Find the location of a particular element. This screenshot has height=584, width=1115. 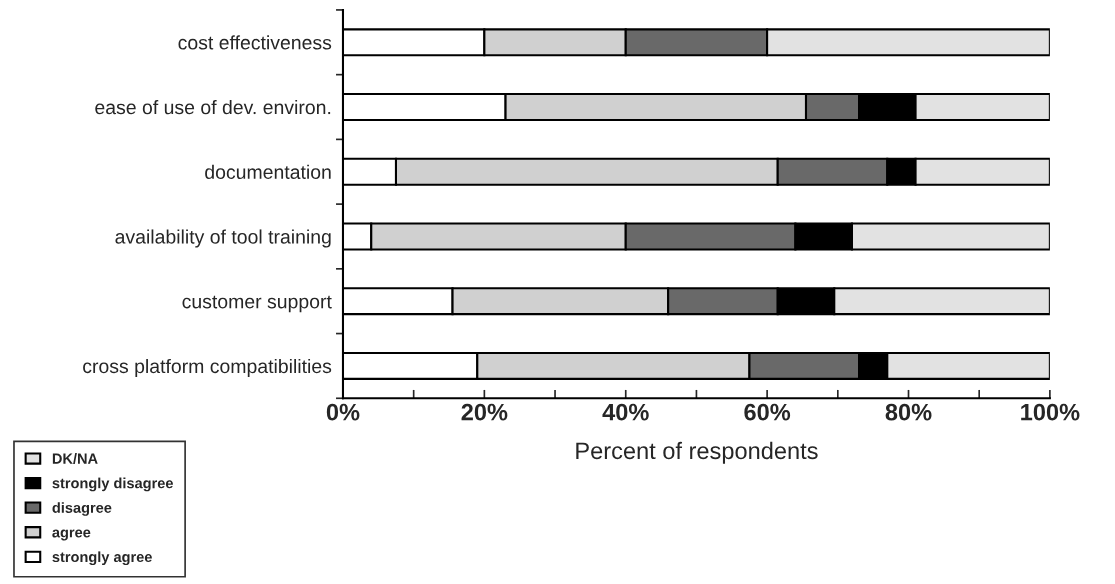

y-tick-label: availability of tool training is located at coordinates (223, 238).